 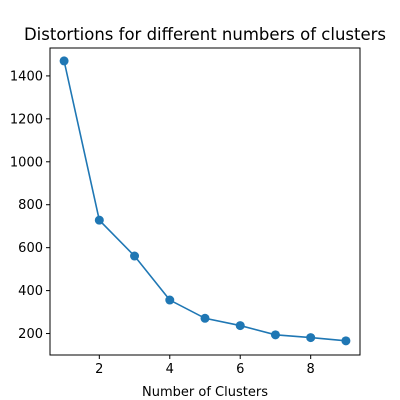 What do you see at coordinates (30, 248) in the screenshot?
I see `y-tick-label: 600` at bounding box center [30, 248].